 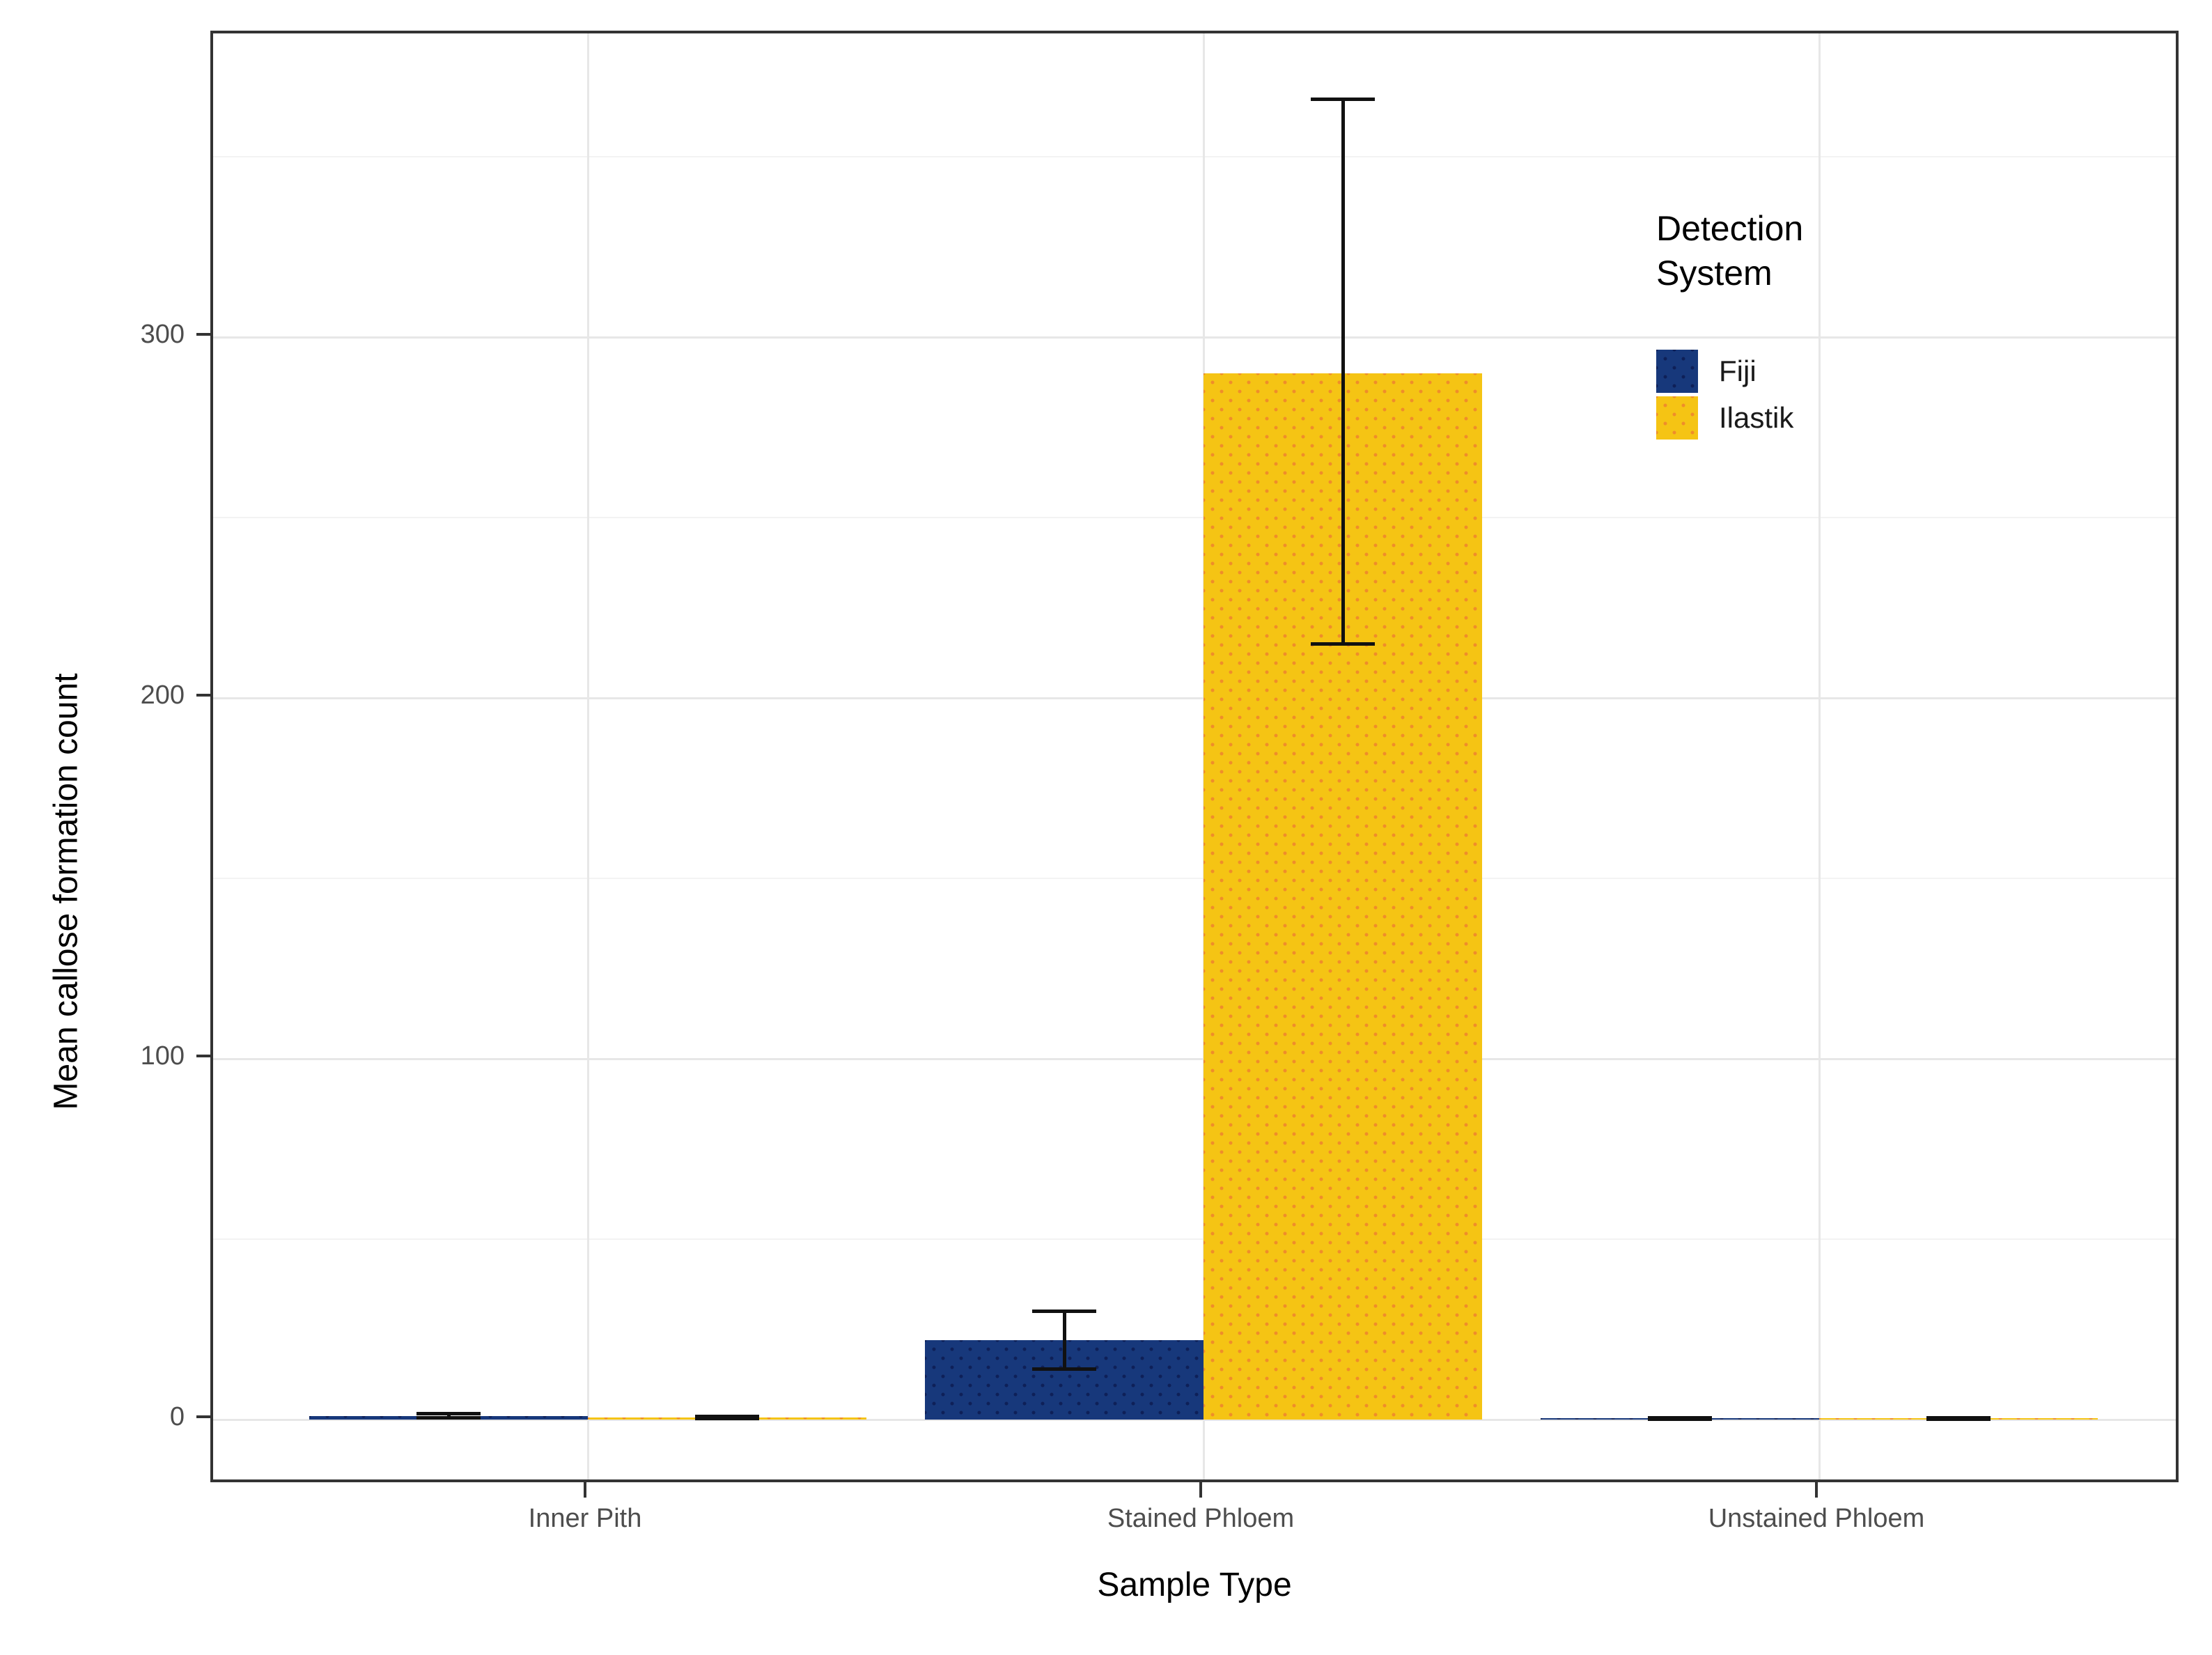 I want to click on x-tick-label-0: Inner Pith, so click(x=585, y=1518).